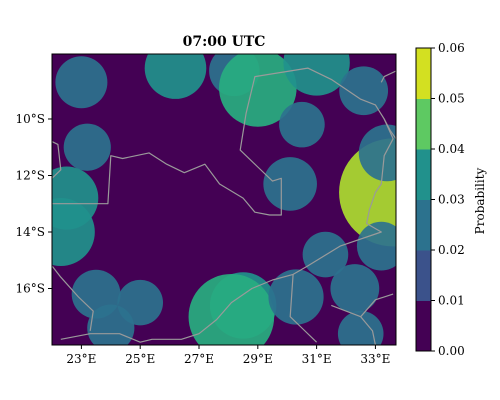  I want to click on colorbar-tick-label: 0.02, so click(451, 250).